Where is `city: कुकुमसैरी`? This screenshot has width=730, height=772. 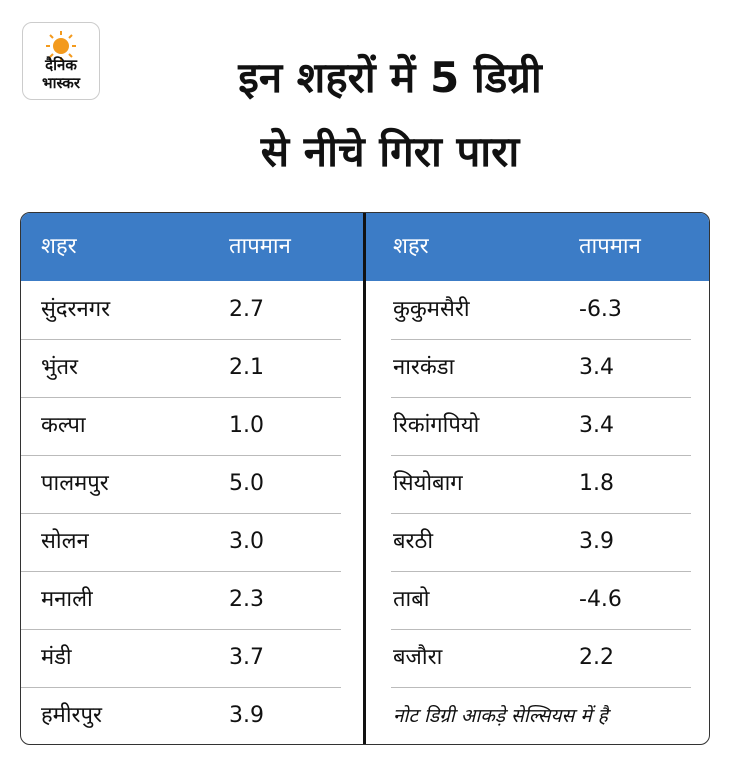
city: कुकुमसैरी is located at coordinates (431, 309).